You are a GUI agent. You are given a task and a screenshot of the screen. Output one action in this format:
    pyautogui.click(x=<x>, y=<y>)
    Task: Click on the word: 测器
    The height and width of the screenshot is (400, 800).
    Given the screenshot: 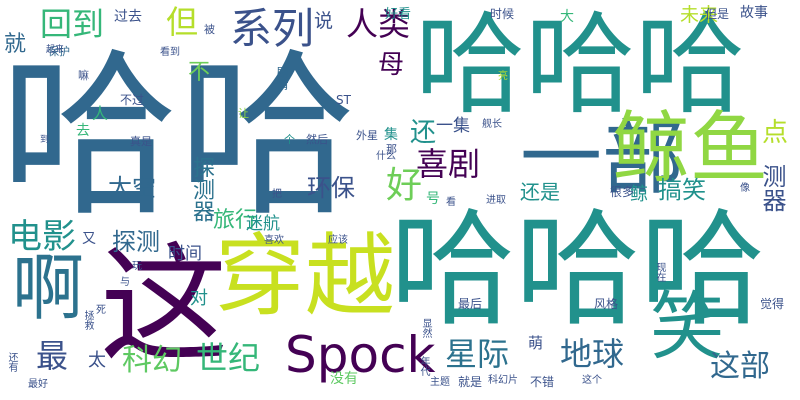 What is the action you would take?
    pyautogui.click(x=772, y=188)
    